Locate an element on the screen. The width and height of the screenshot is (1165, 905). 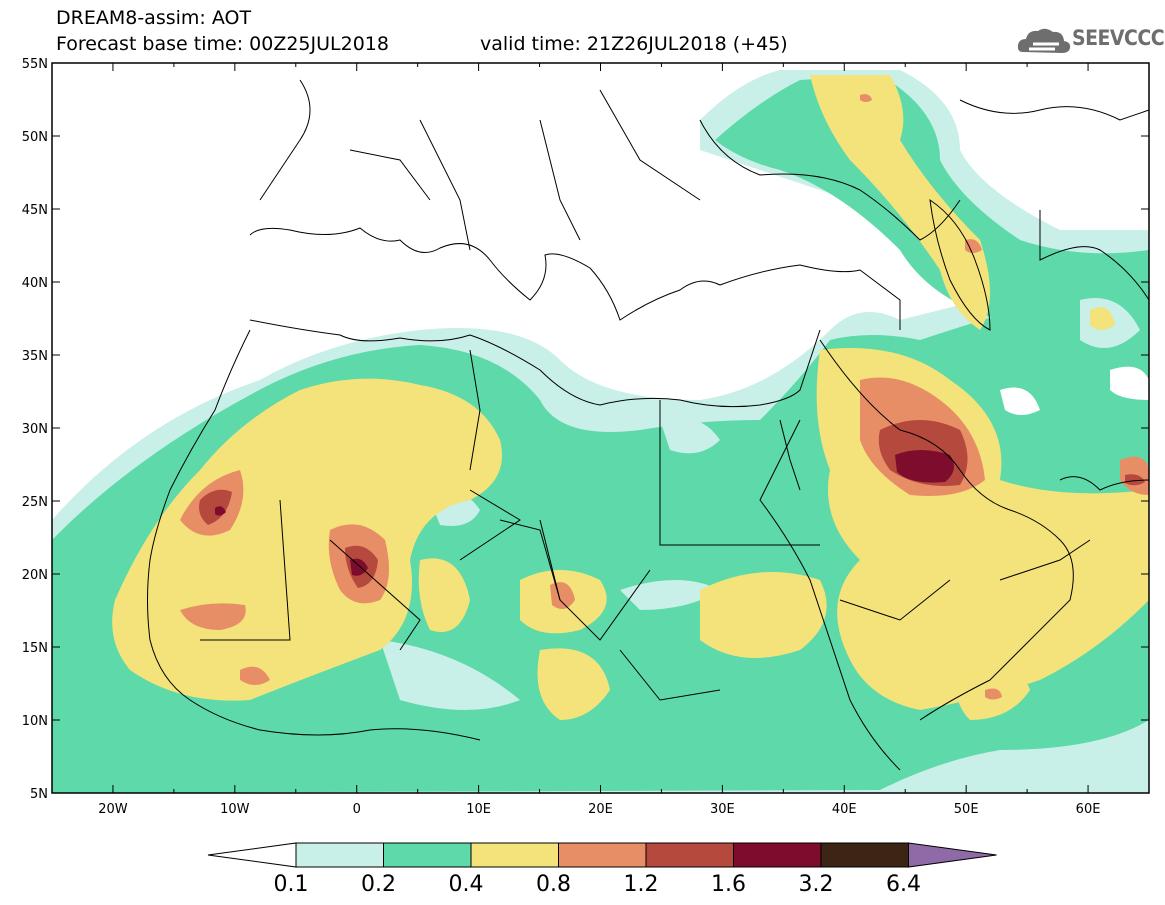
lon-label: 60E is located at coordinates (1088, 809).